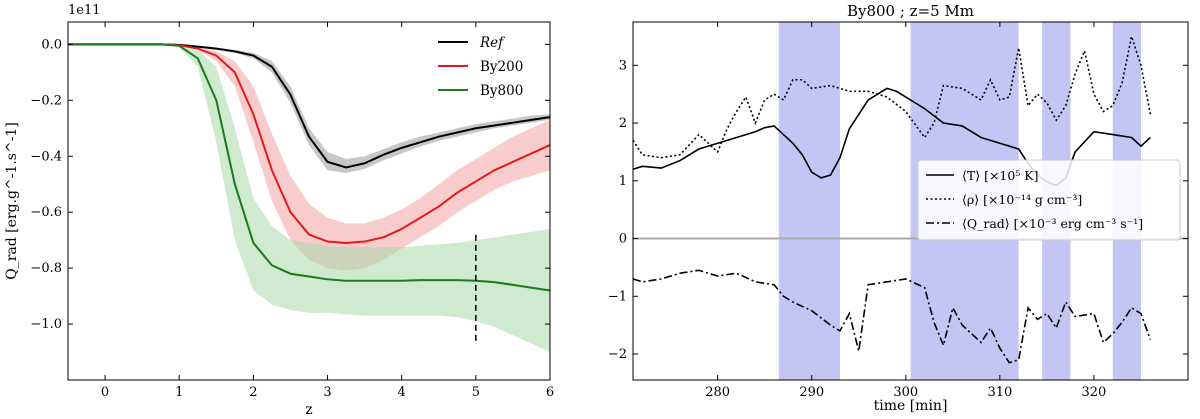  What do you see at coordinates (623, 65) in the screenshot?
I see `y-tick-label: 3` at bounding box center [623, 65].